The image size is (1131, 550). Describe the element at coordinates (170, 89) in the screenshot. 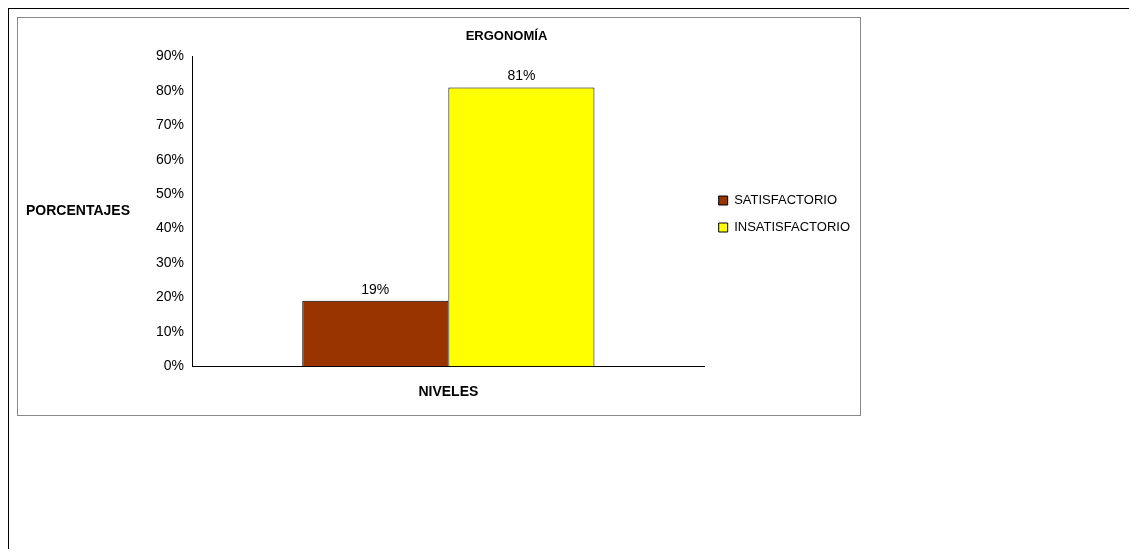

I see `y-tick-label: 80%` at that location.